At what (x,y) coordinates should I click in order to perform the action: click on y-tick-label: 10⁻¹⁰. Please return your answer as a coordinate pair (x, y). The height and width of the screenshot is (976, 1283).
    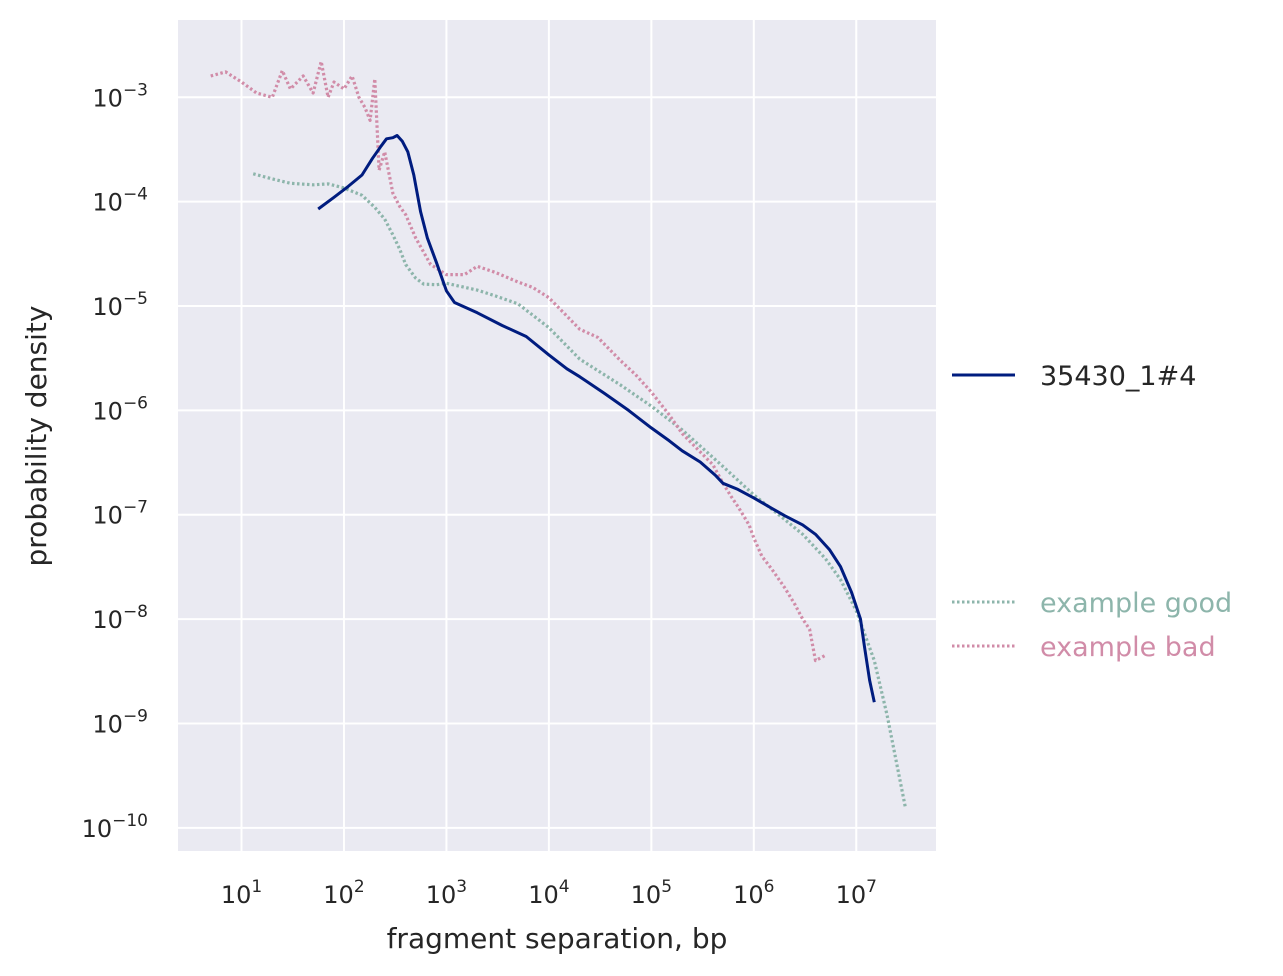
    Looking at the image, I should click on (115, 827).